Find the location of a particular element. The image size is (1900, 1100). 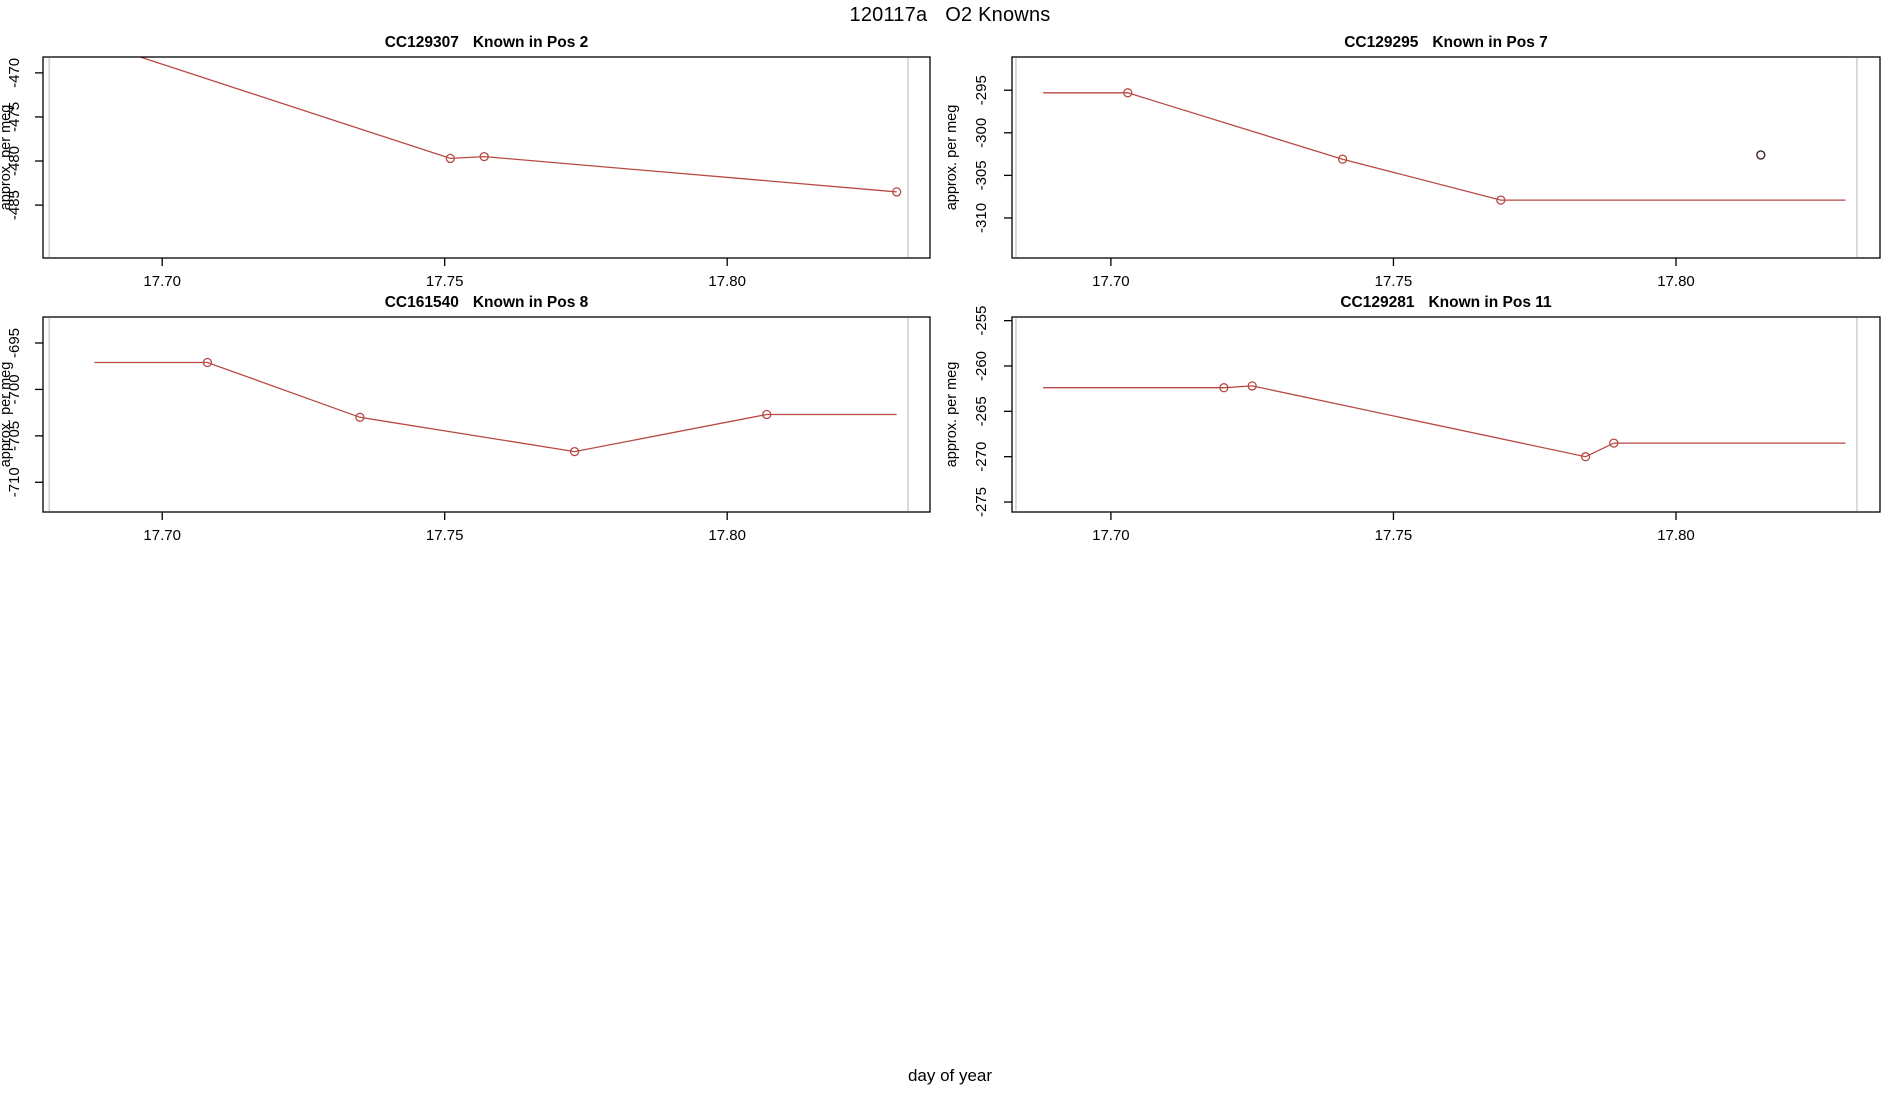

panel-title-sample: CC129295 is located at coordinates (1381, 42).